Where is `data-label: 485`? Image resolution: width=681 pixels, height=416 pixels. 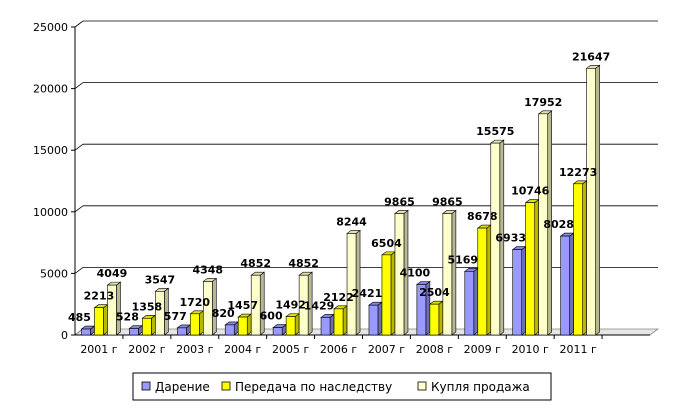 data-label: 485 is located at coordinates (79, 317).